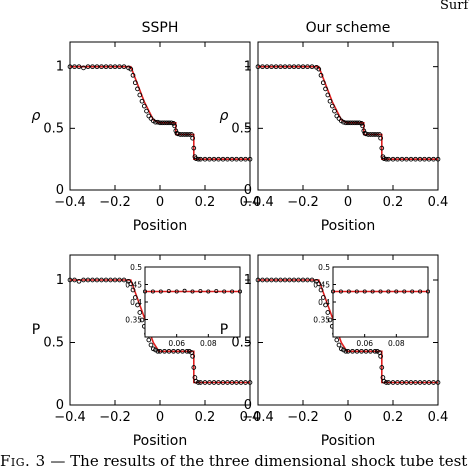 Image resolution: width=474 pixels, height=471 pixels. I want to click on y-axis-label: ρ, so click(224, 116).